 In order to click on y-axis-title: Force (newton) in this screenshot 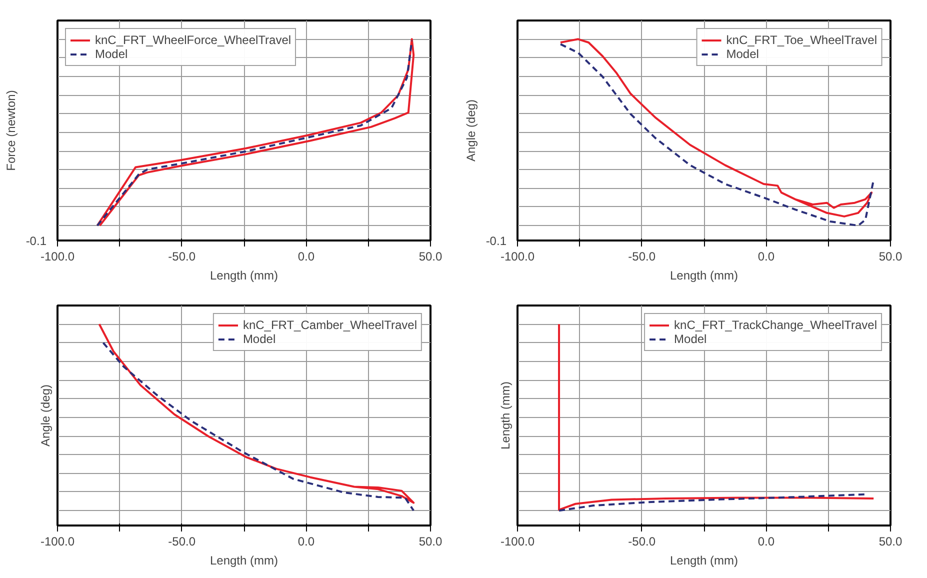, I will do `click(11, 130)`.